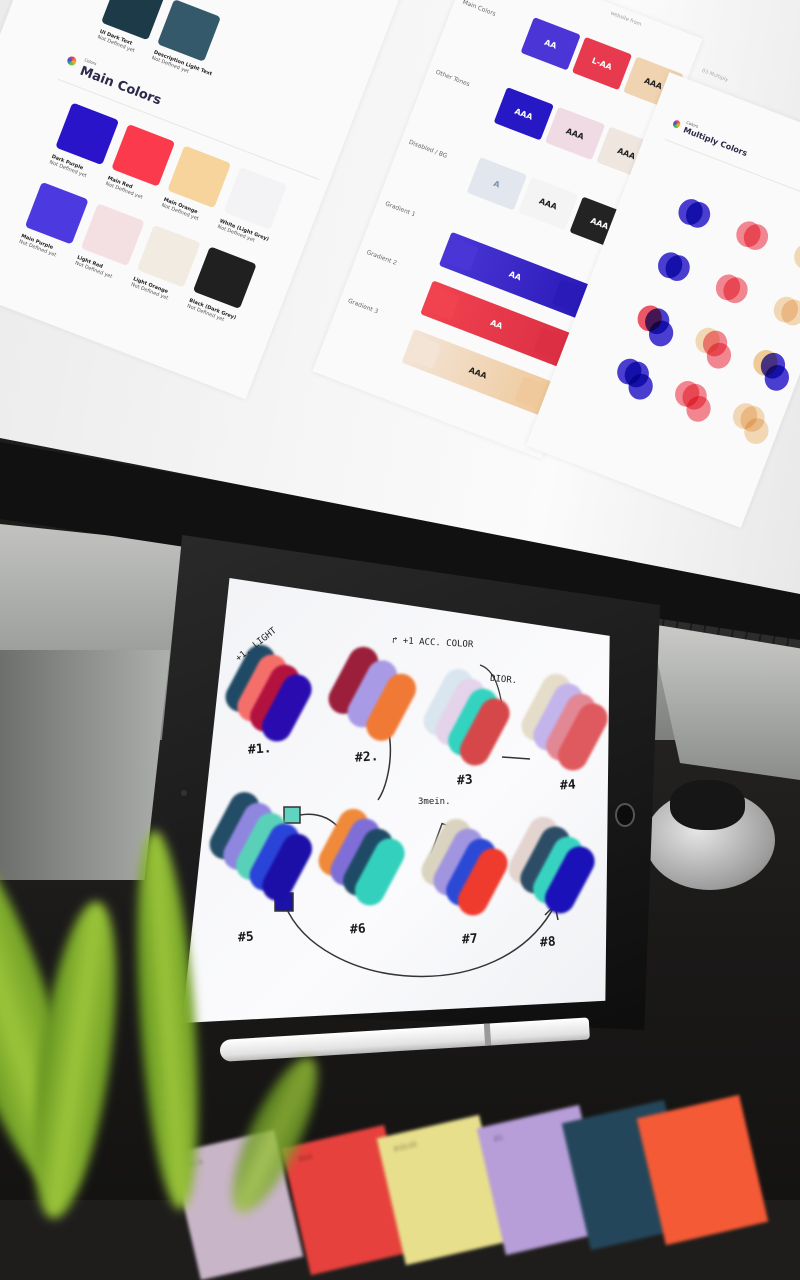 The width and height of the screenshot is (800, 1280). Describe the element at coordinates (706, 260) in the screenshot. I see `multiply-circle-grid` at that location.